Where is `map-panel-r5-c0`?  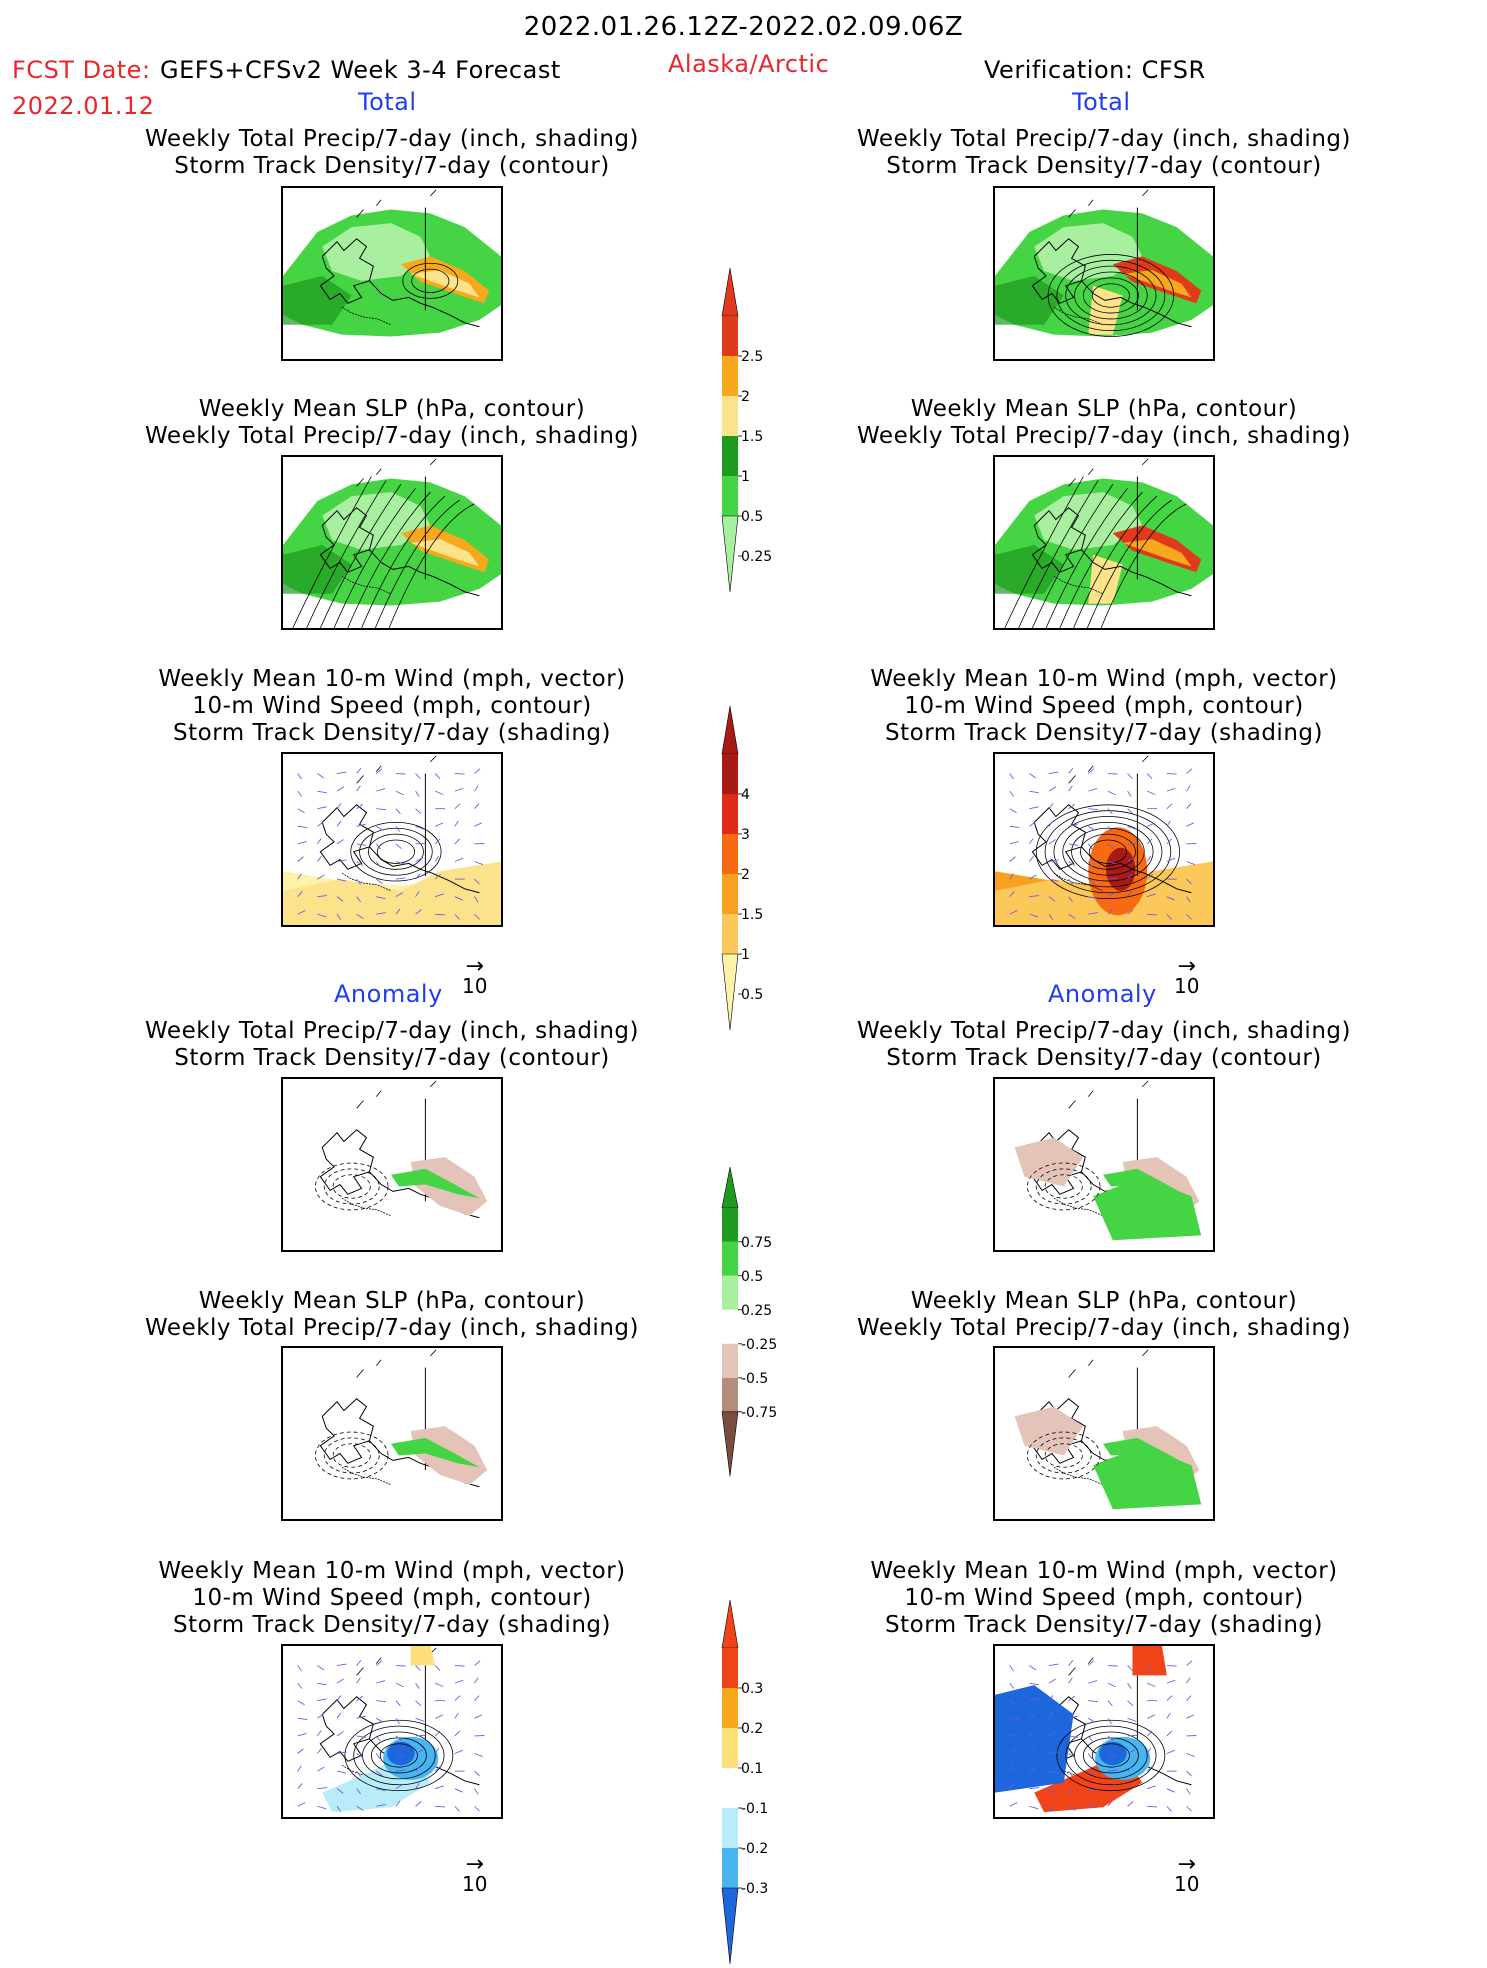 map-panel-r5-c0 is located at coordinates (392, 1731).